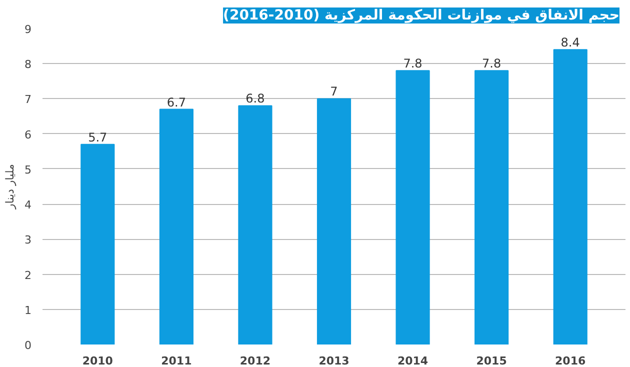 The height and width of the screenshot is (367, 630). I want to click on y-tick-label: 2, so click(28, 275).